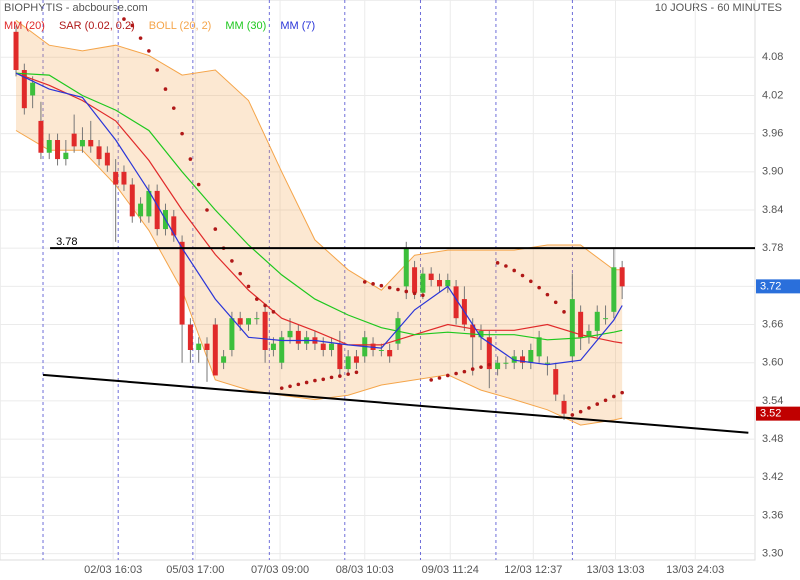 The width and height of the screenshot is (800, 580). What do you see at coordinates (365, 570) in the screenshot?
I see `x-tick-label: 08/03 10:03` at bounding box center [365, 570].